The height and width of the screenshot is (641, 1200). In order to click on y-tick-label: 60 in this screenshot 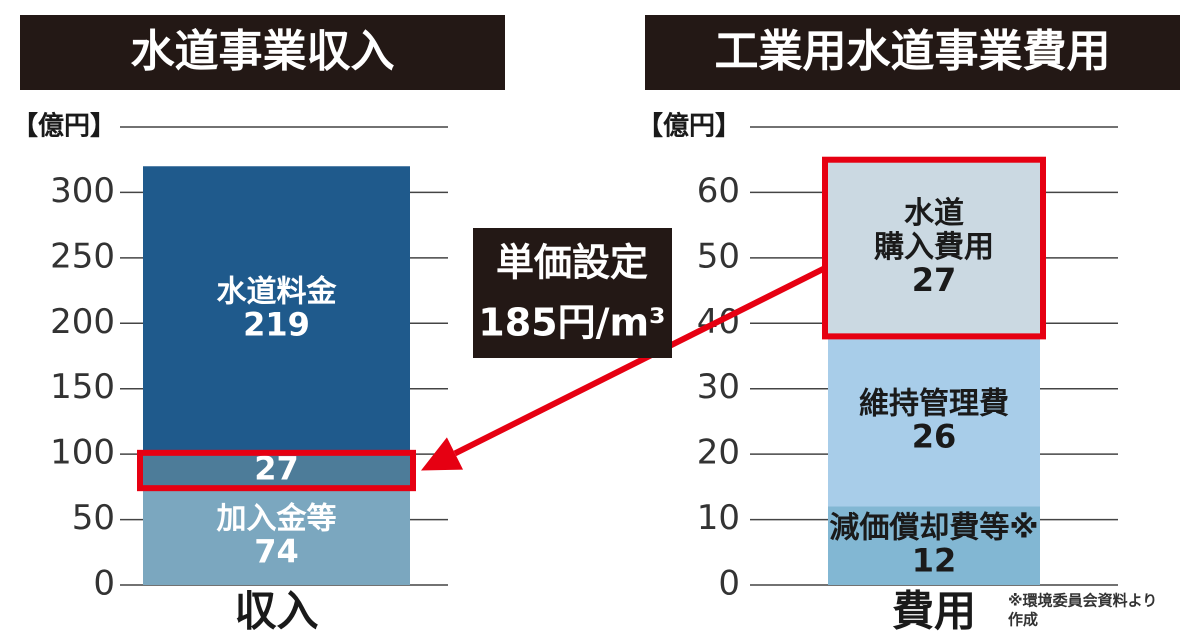, I will do `click(718, 191)`.